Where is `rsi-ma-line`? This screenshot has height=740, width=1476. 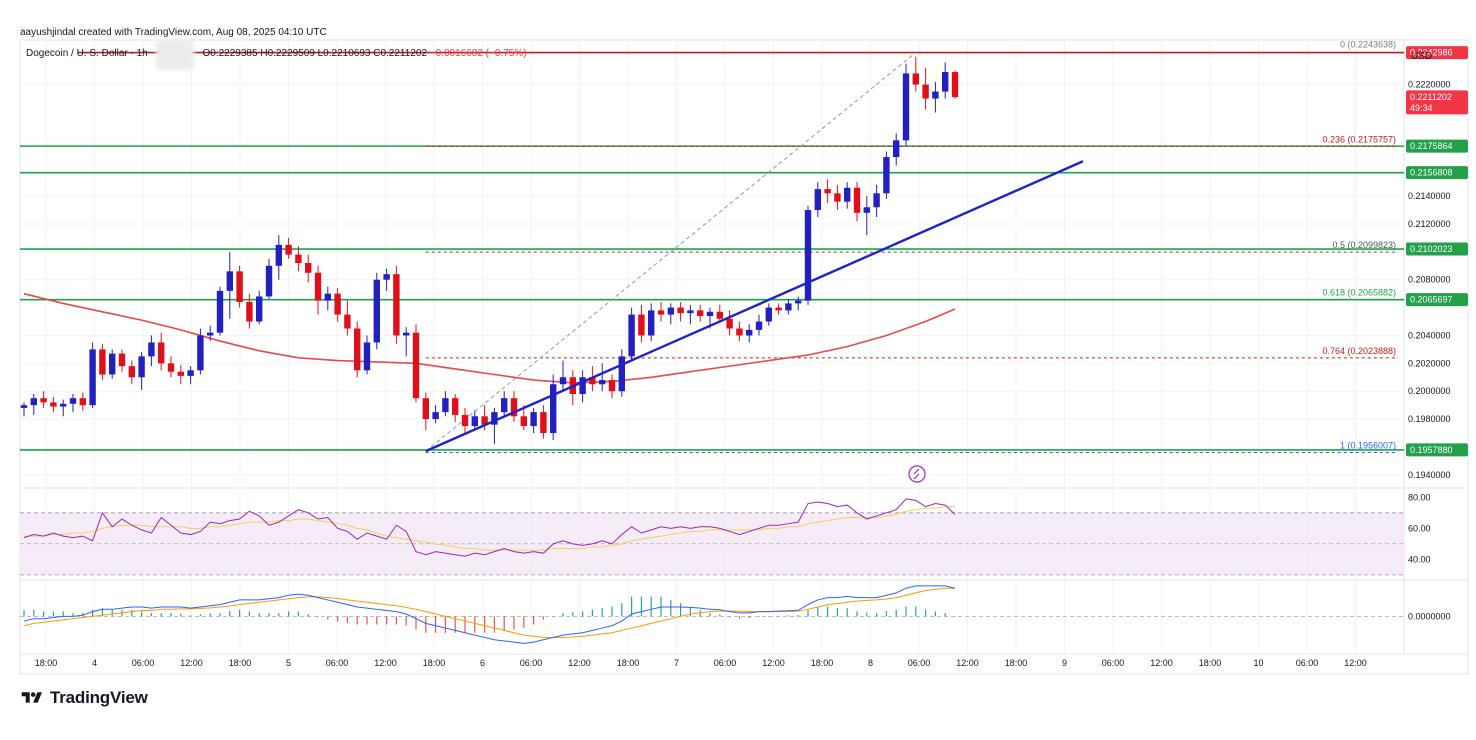 rsi-ma-line is located at coordinates (489, 528).